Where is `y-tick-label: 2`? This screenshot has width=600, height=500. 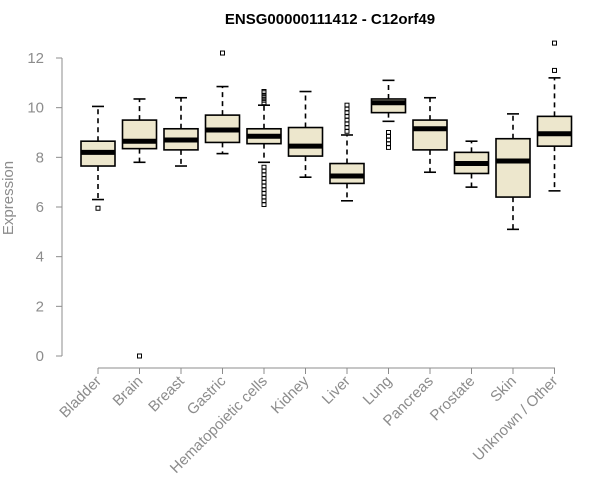 y-tick-label: 2 is located at coordinates (40, 306).